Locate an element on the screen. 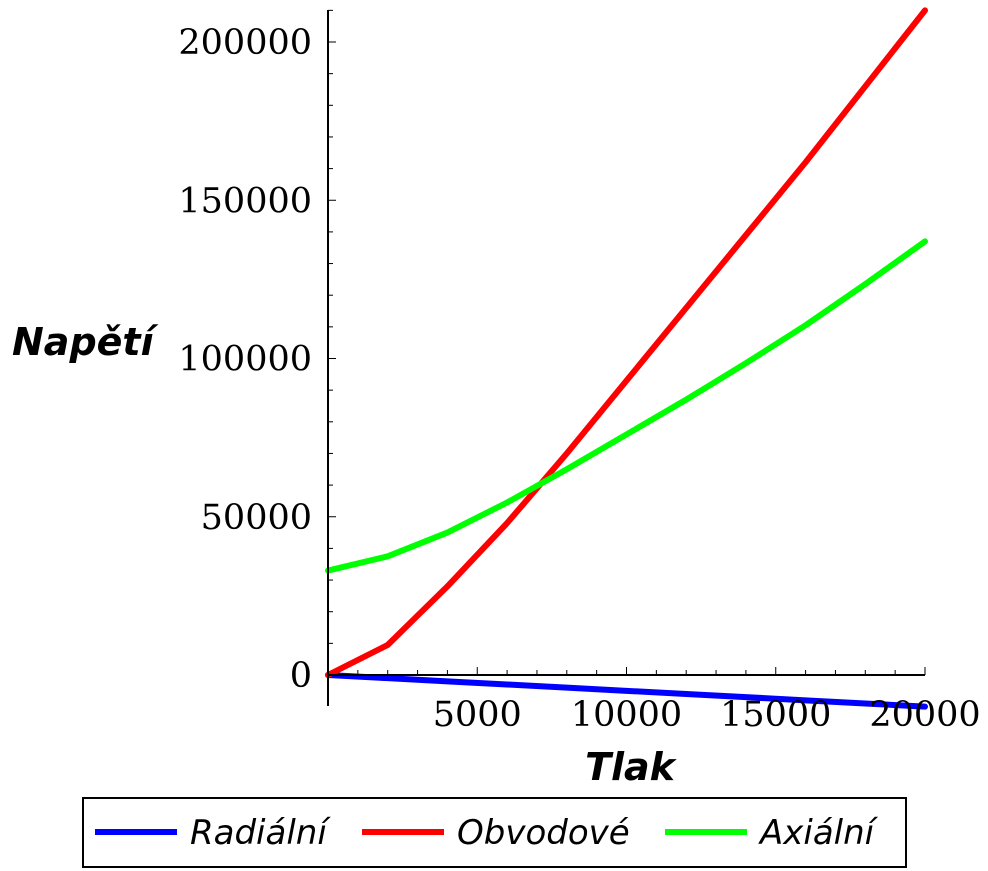 This screenshot has width=988, height=871. y-tick-label: 0 is located at coordinates (301, 676).